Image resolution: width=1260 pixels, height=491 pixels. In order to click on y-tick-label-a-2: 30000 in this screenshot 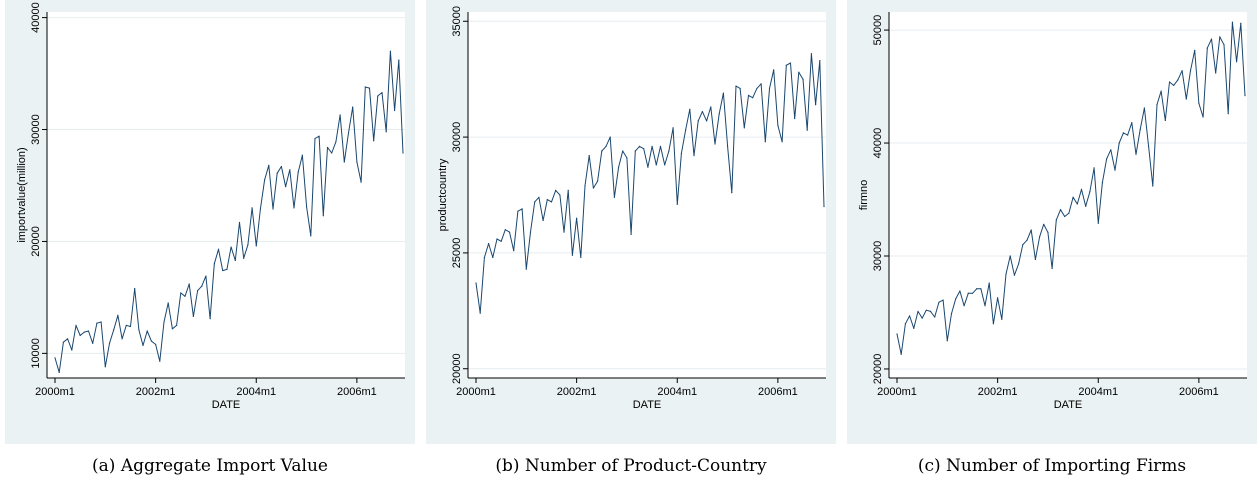, I will do `click(36, 129)`.